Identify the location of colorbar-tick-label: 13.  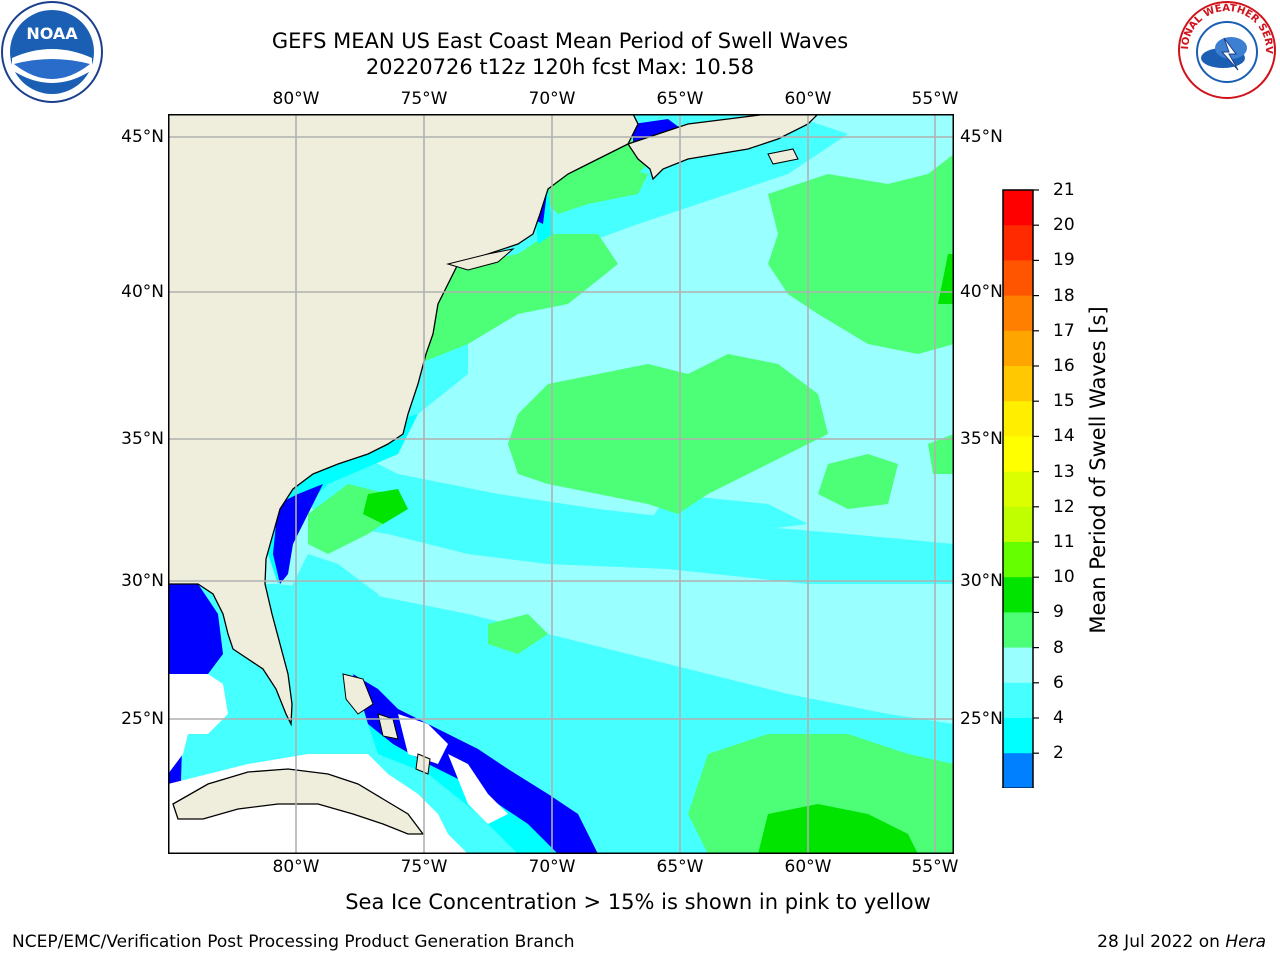
(1064, 471).